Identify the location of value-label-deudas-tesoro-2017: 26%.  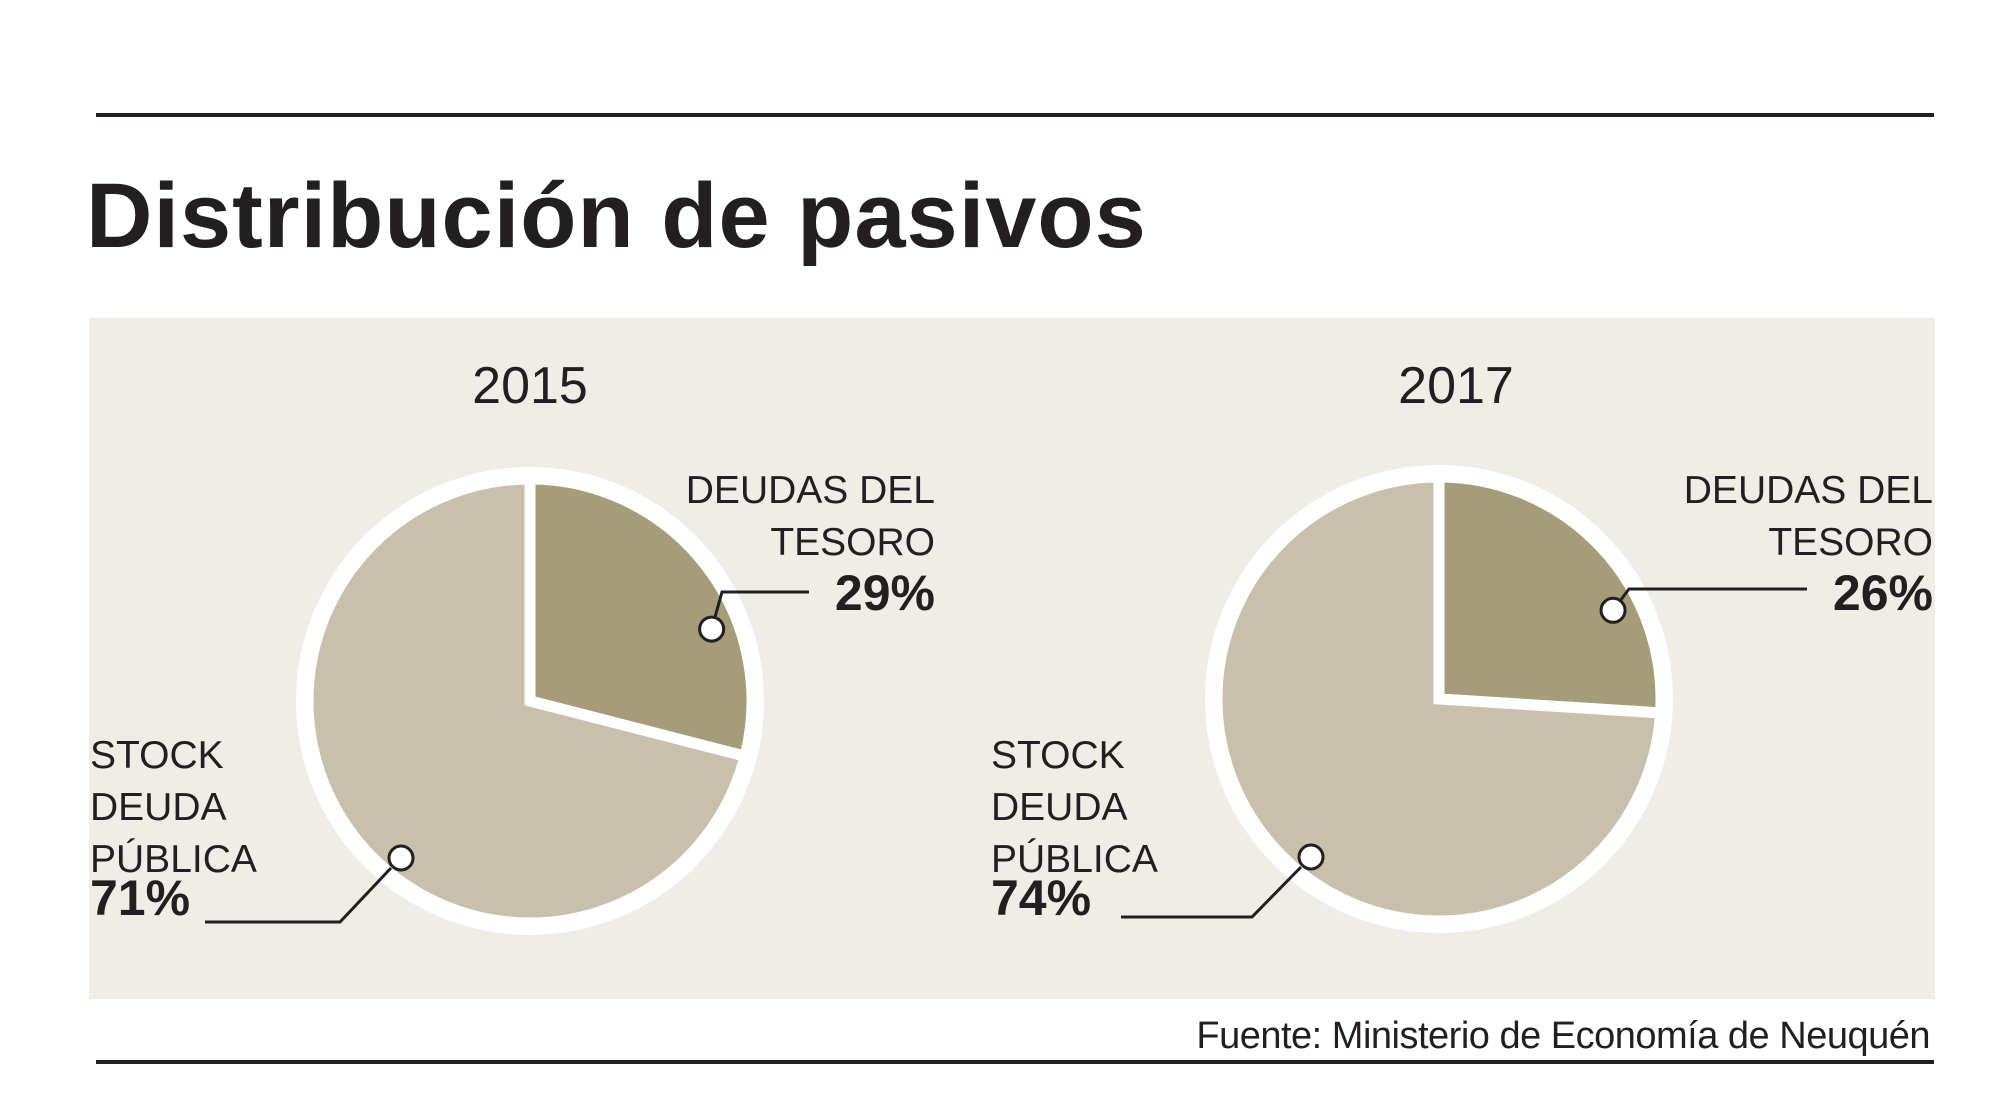
(1883, 593).